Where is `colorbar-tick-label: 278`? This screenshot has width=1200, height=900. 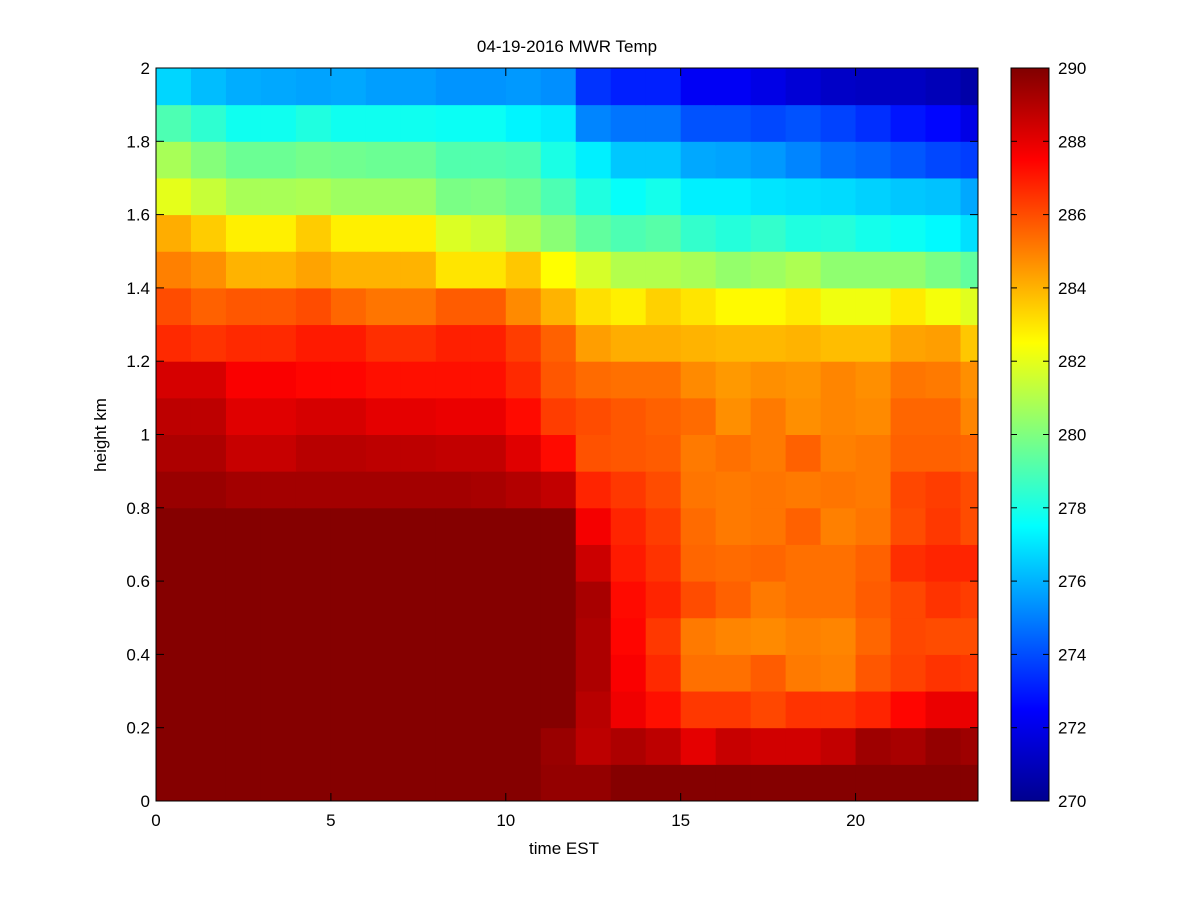 colorbar-tick-label: 278 is located at coordinates (1072, 508).